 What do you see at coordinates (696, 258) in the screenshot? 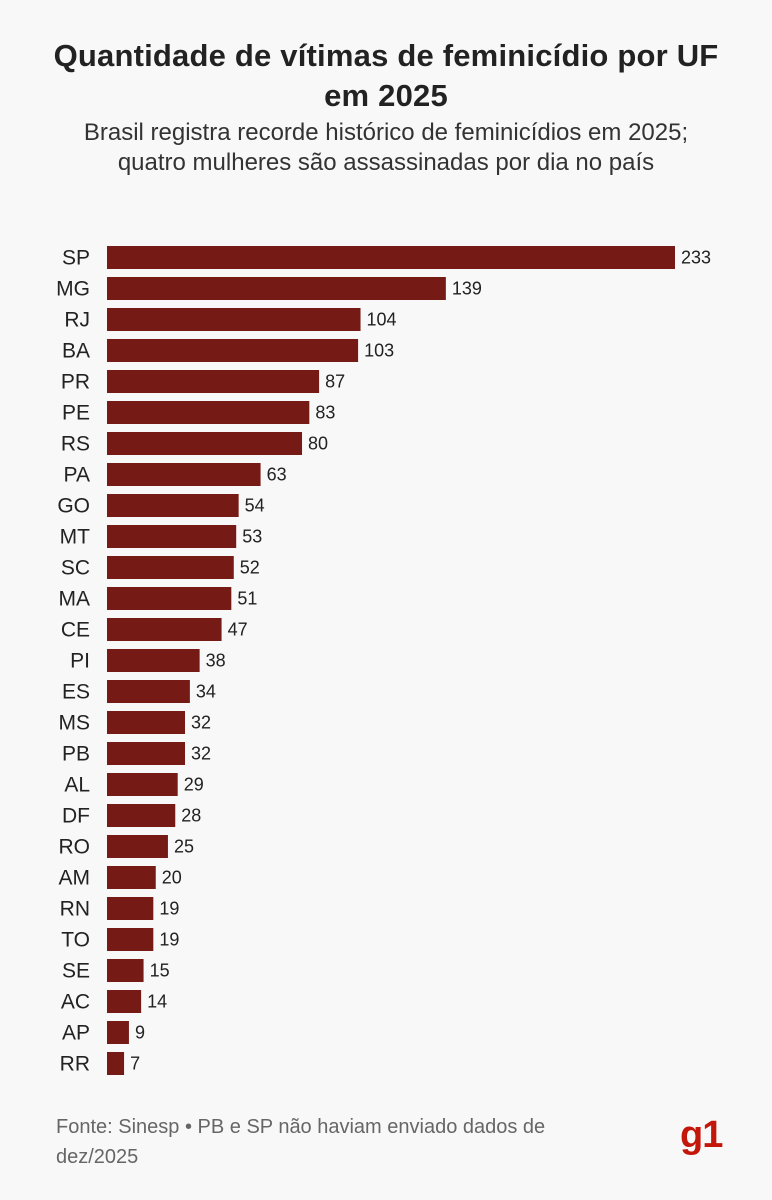
I see `value-label-sp: 233` at bounding box center [696, 258].